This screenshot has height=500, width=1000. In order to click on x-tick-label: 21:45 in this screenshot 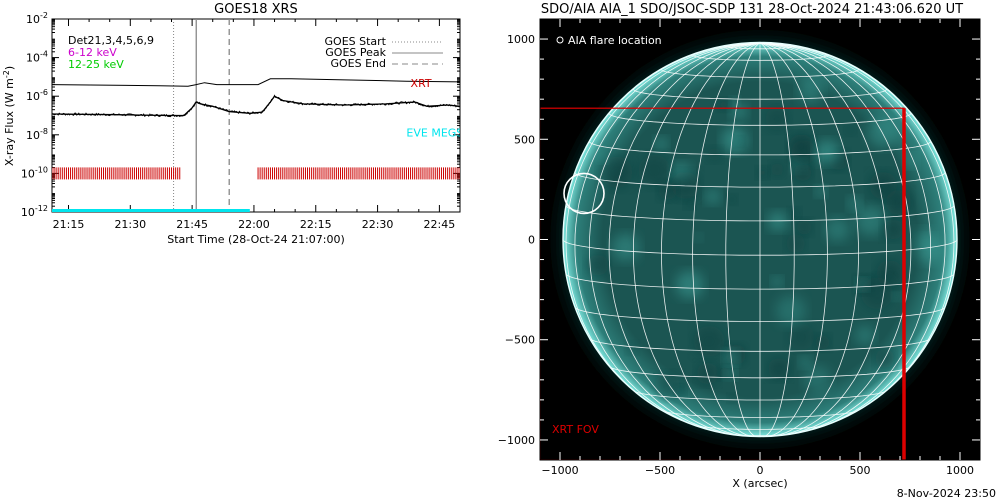, I will do `click(192, 224)`.